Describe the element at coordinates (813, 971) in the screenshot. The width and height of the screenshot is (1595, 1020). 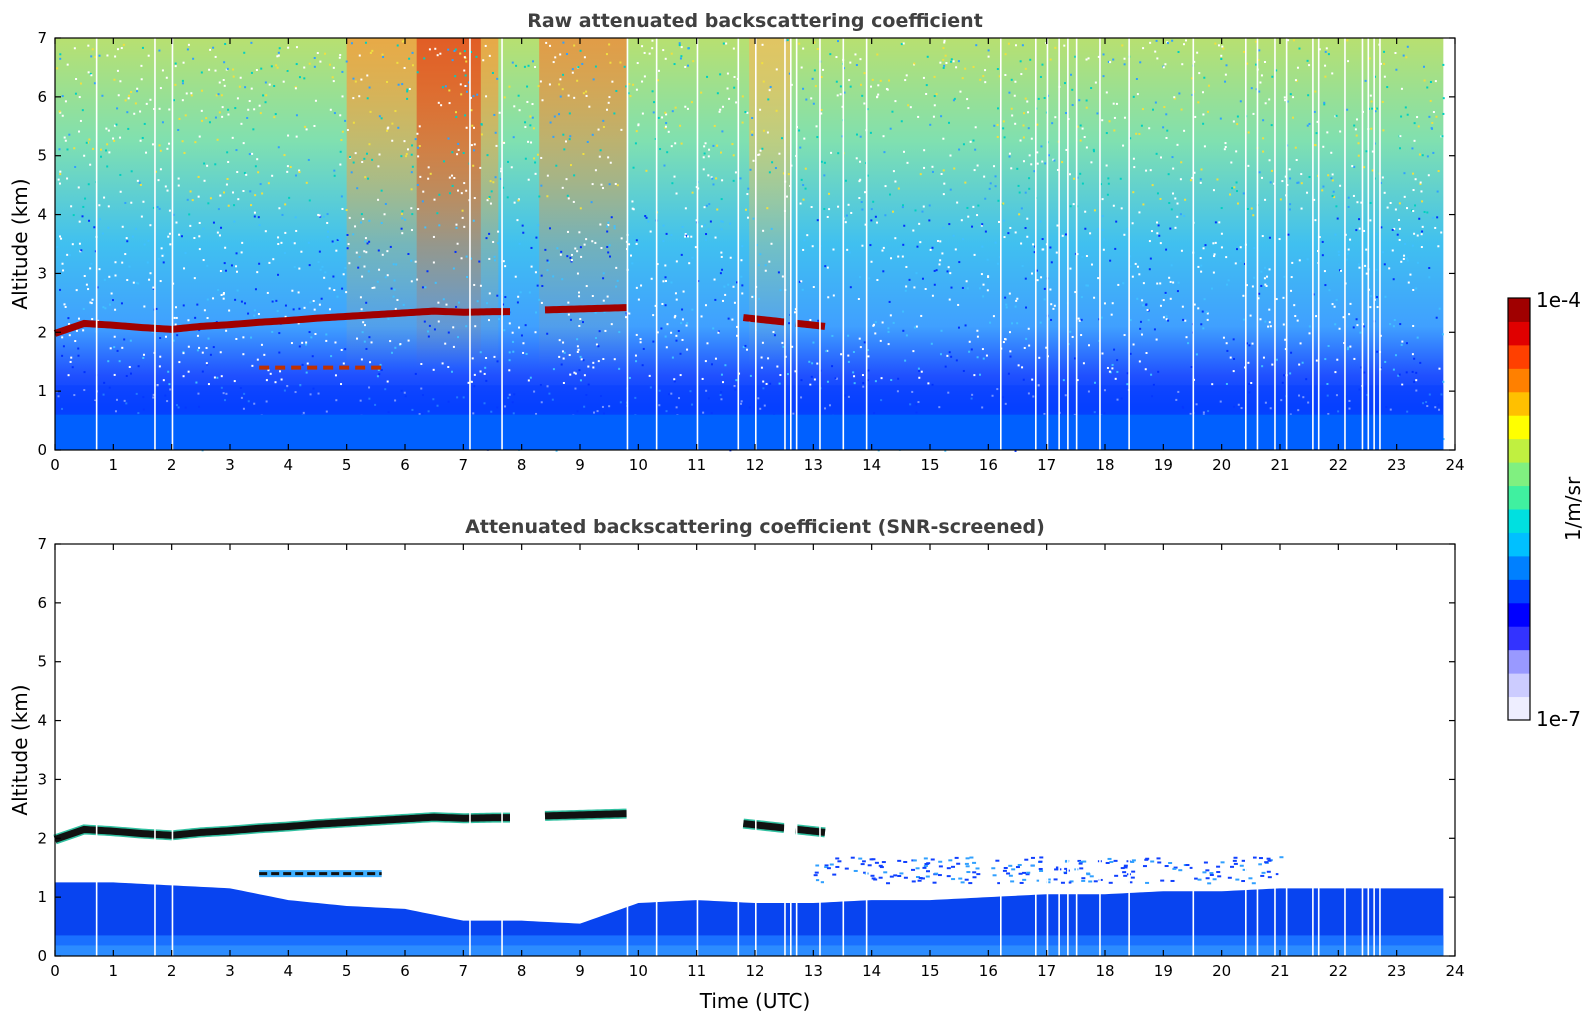
I see `x-tick-label: 13` at that location.